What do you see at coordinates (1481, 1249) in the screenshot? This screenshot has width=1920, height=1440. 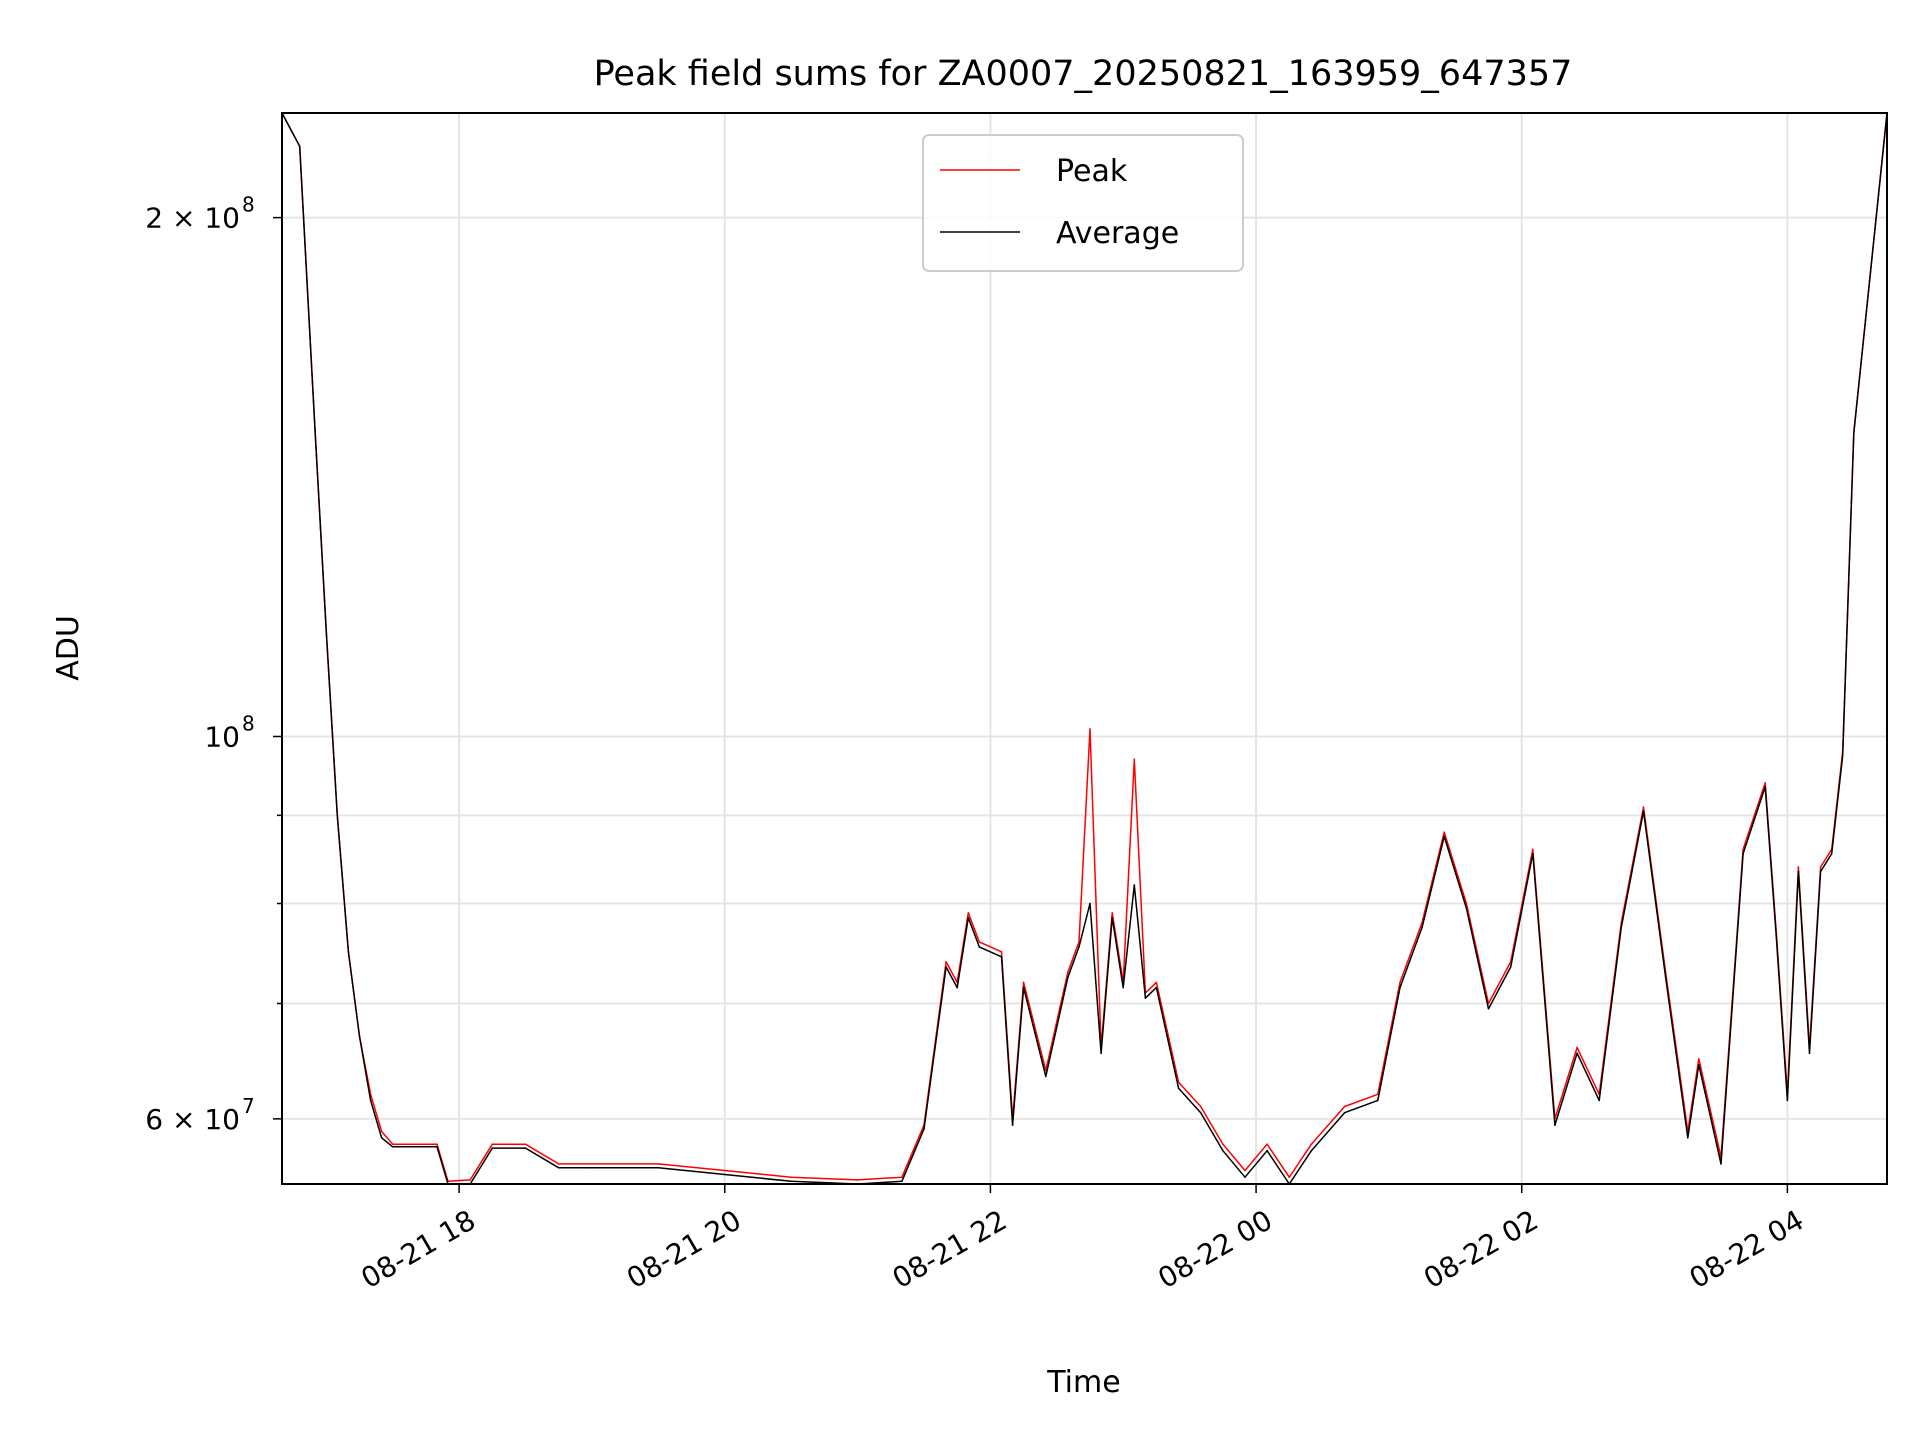 I see `x-tick-label: 08-22 02` at bounding box center [1481, 1249].